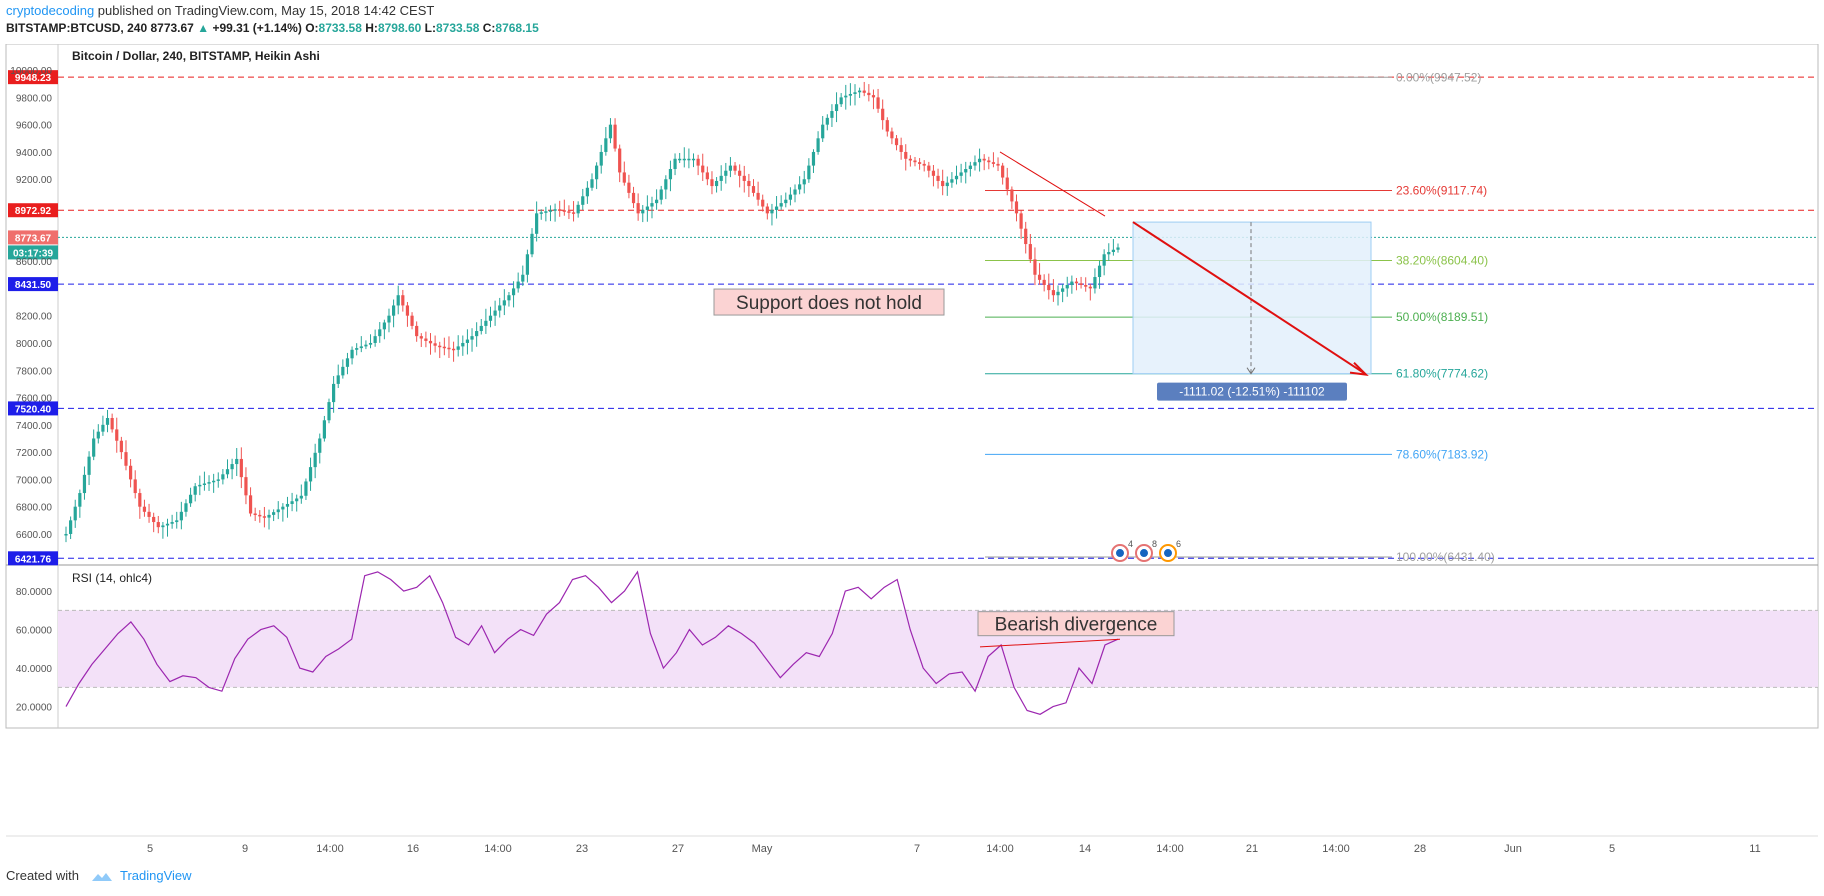 The image size is (1824, 896). Describe the element at coordinates (489, 28) in the screenshot. I see `close-label: C:` at that location.